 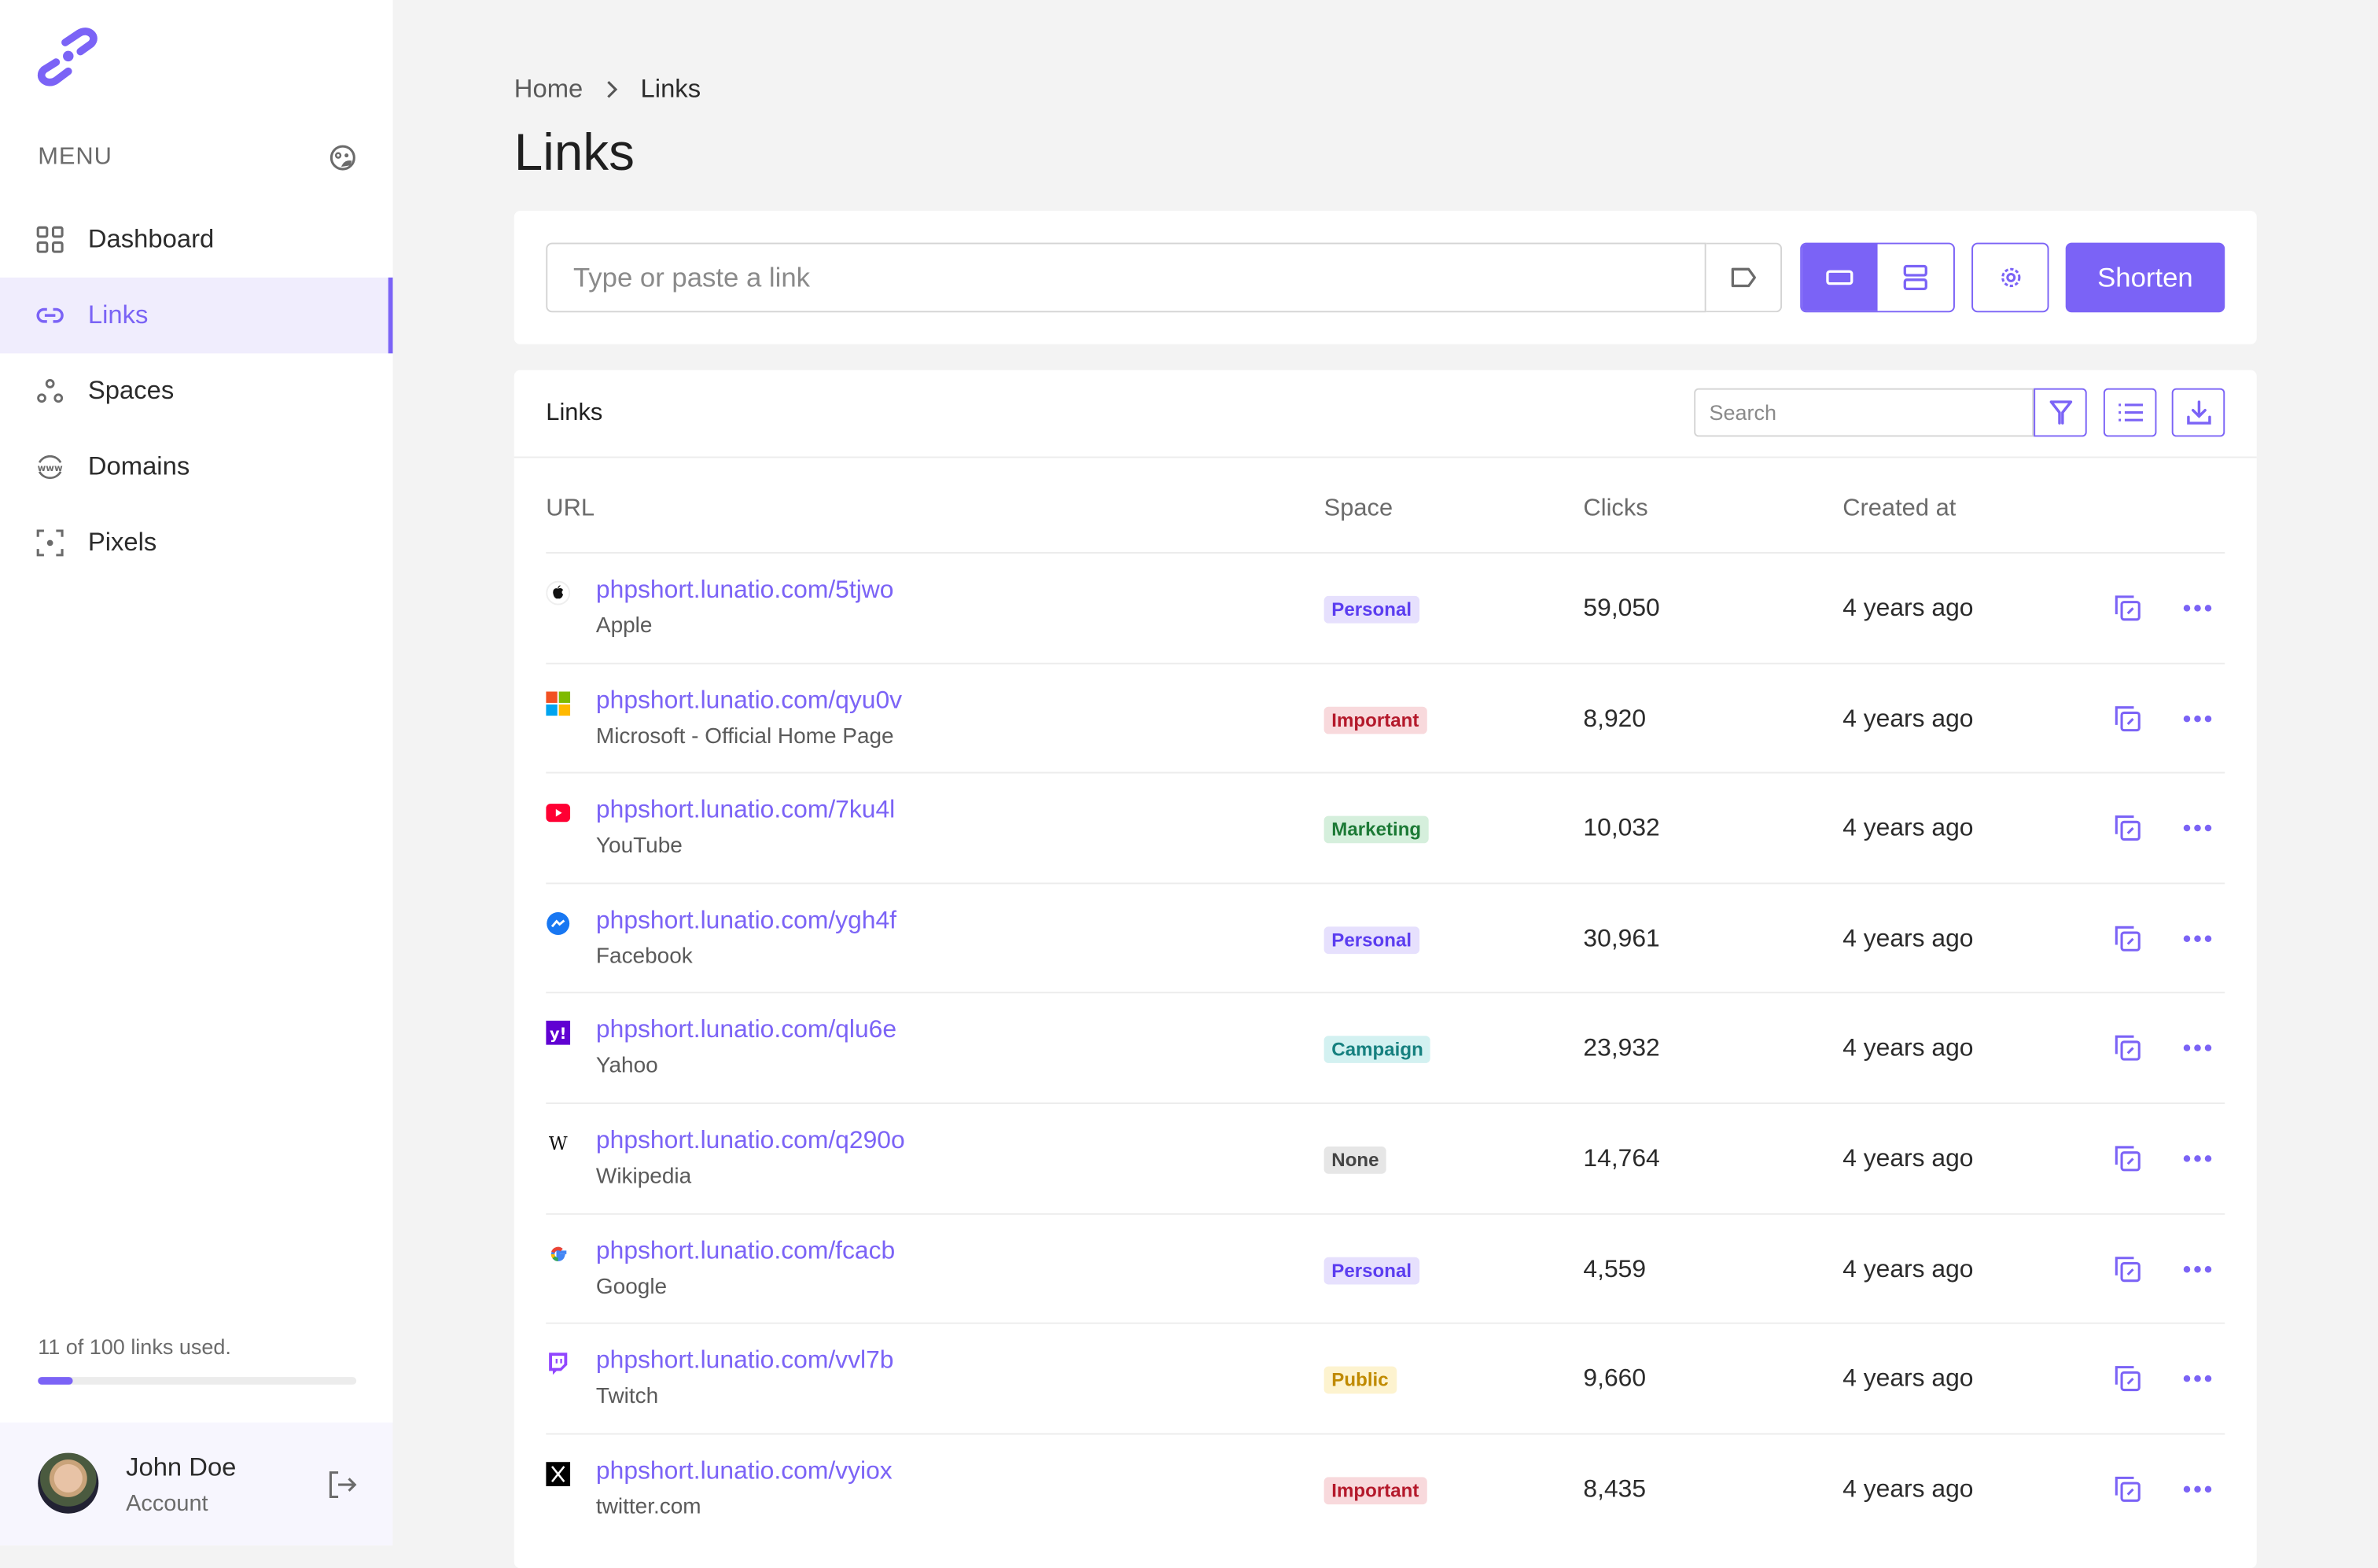 I want to click on gear-icon, so click(x=2010, y=277).